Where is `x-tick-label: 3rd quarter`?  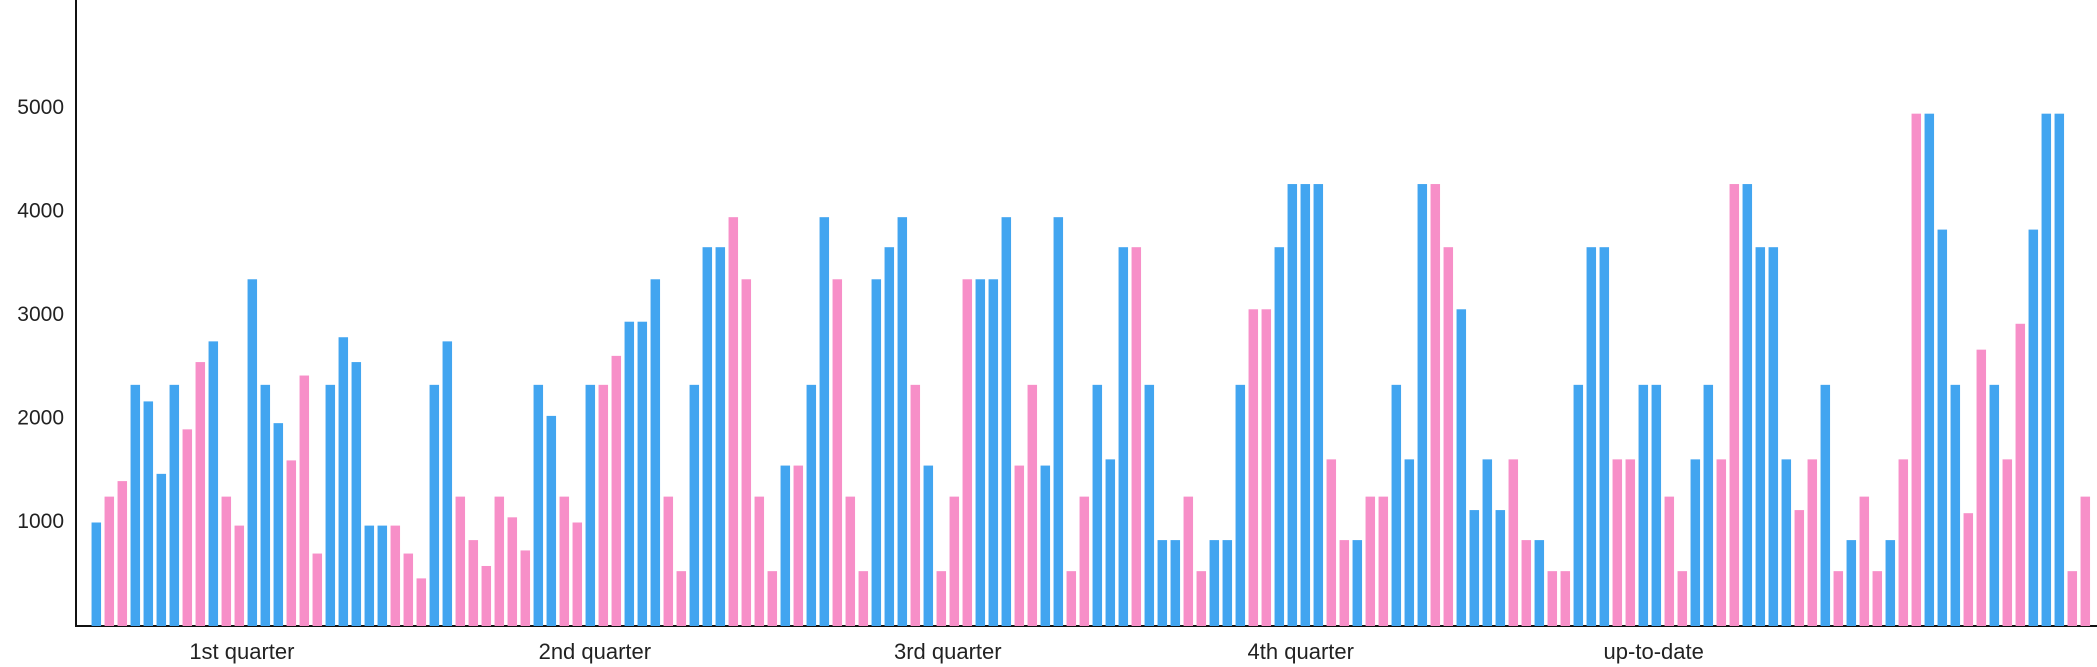 x-tick-label: 3rd quarter is located at coordinates (948, 651).